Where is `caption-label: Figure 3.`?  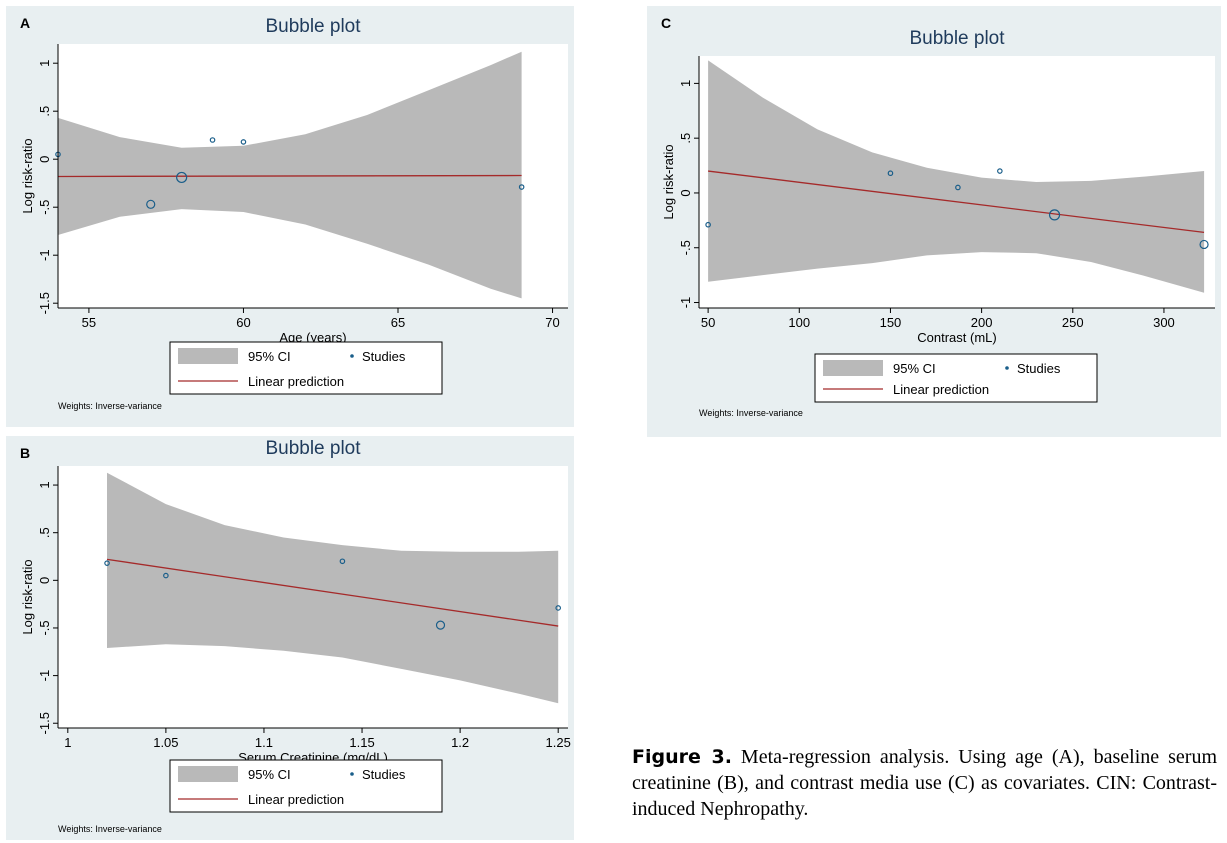
caption-label: Figure 3. is located at coordinates (682, 757).